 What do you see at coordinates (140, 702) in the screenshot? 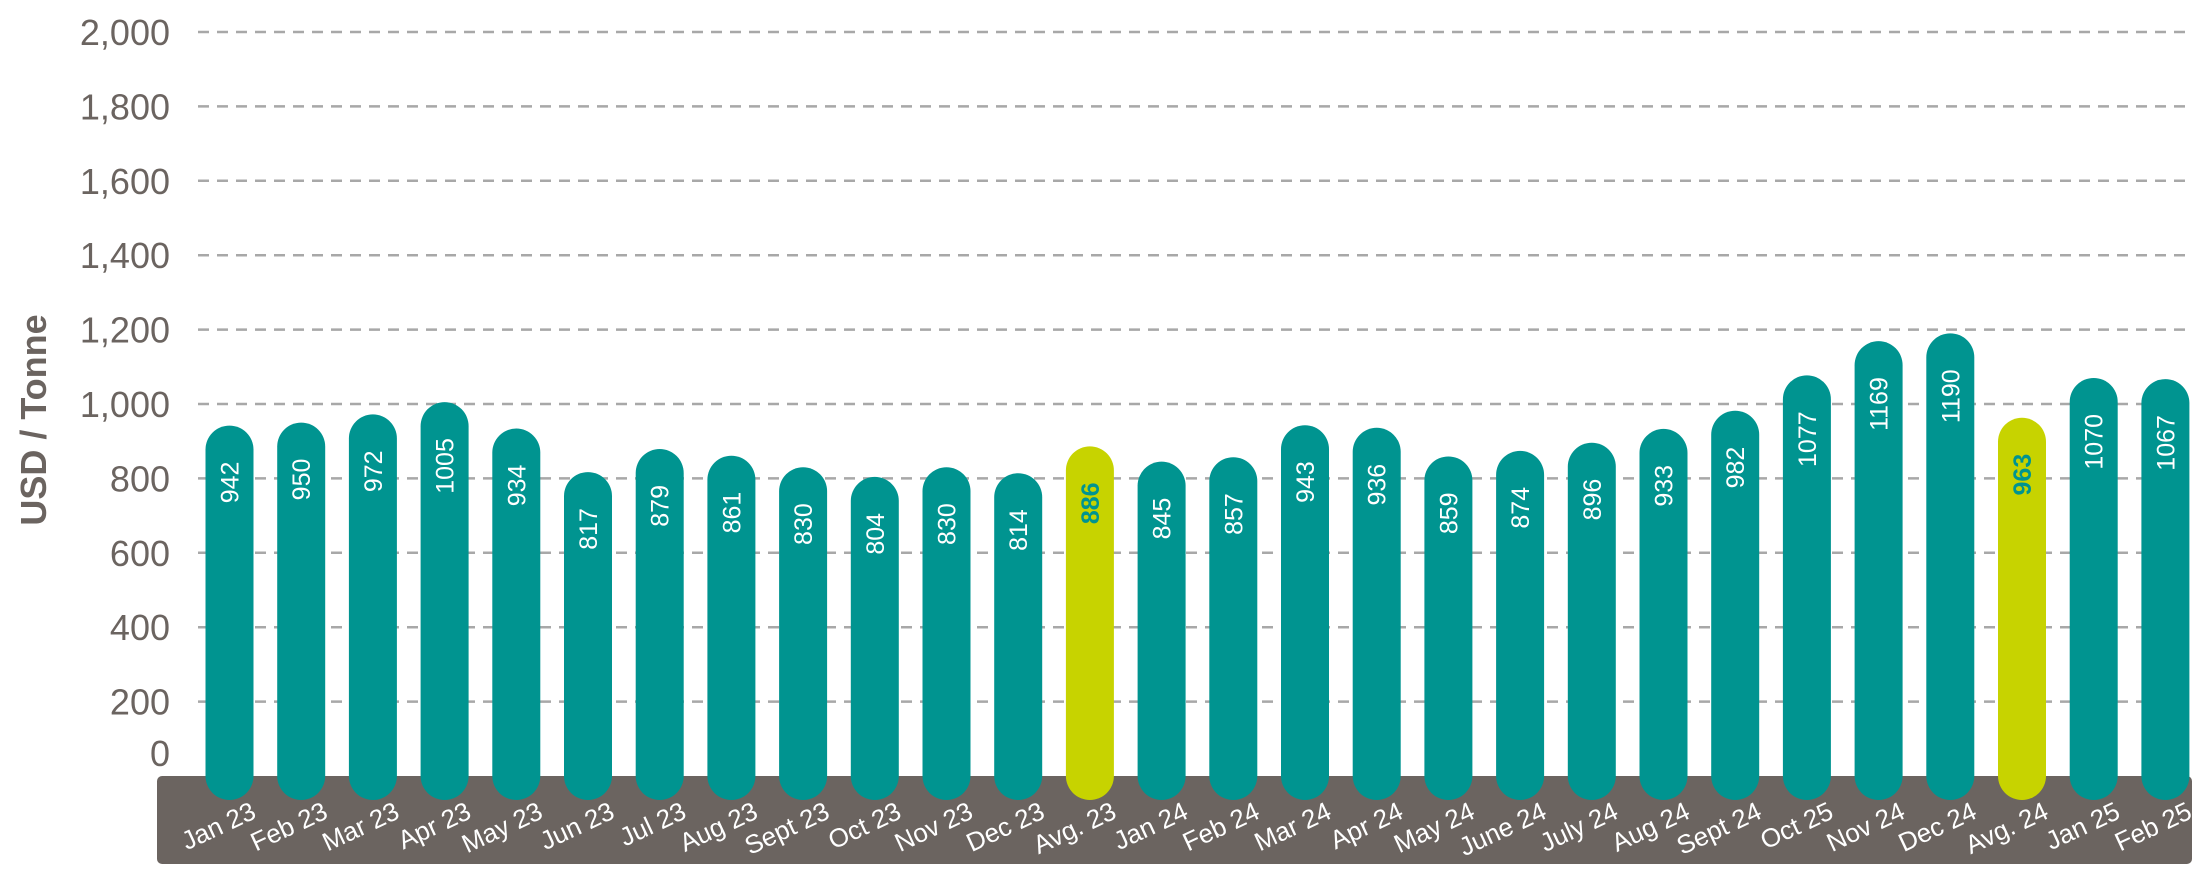
I see `y-tick-label: 200` at bounding box center [140, 702].